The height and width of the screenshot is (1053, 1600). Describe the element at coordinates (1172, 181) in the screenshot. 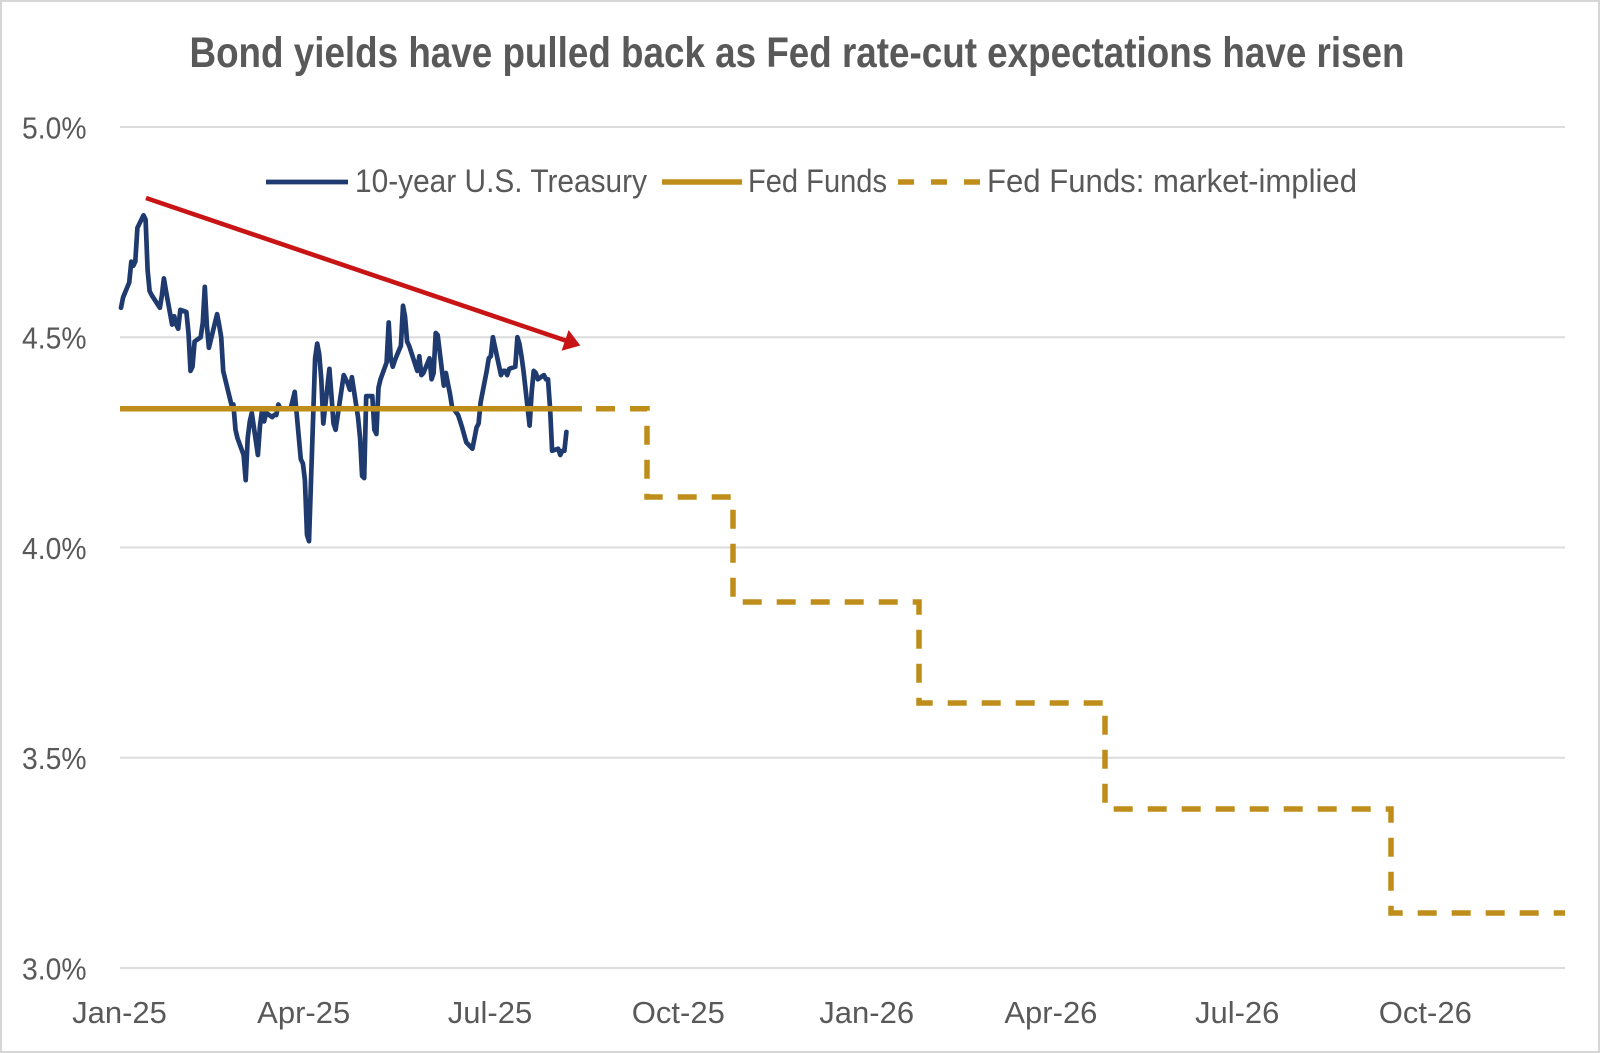

I see `svg-text: Fed Funds: market-implied` at that location.